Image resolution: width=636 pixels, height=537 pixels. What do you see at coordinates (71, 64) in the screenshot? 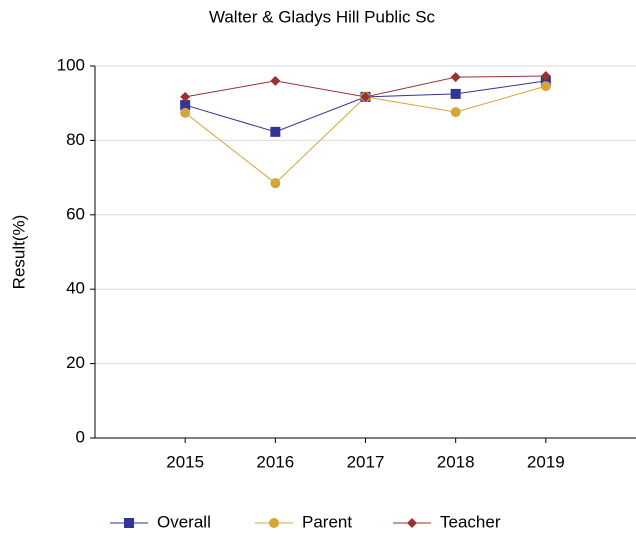
I see `y-tick-label: 100` at bounding box center [71, 64].